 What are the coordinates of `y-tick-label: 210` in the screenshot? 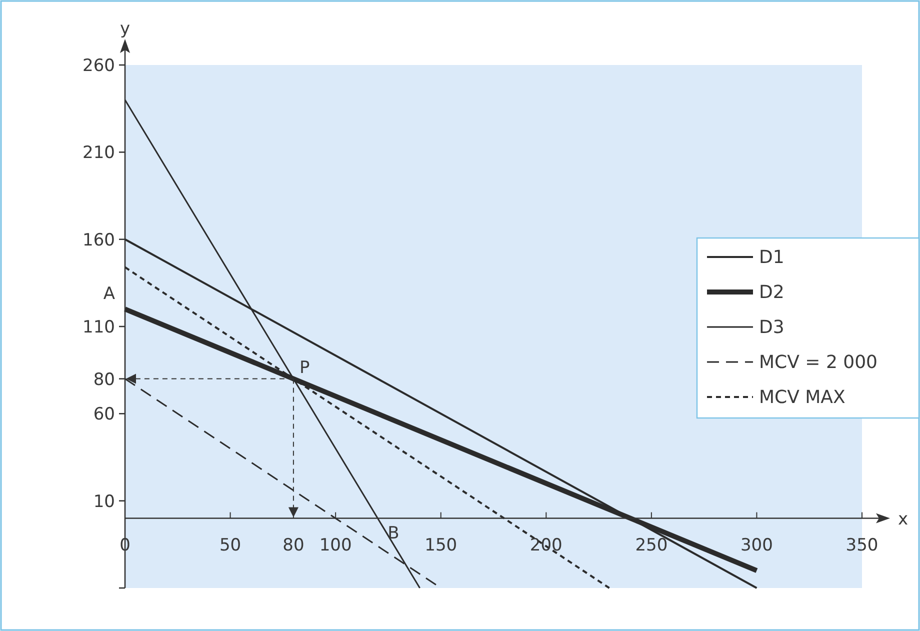 It's located at (98, 153).